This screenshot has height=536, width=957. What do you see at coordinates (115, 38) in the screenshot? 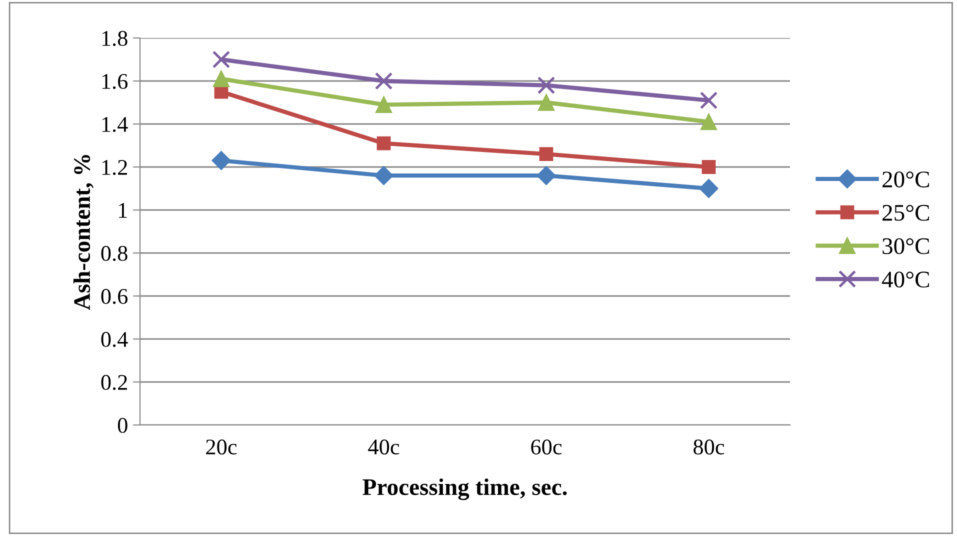
I see `y-tick-label: 1.8` at bounding box center [115, 38].